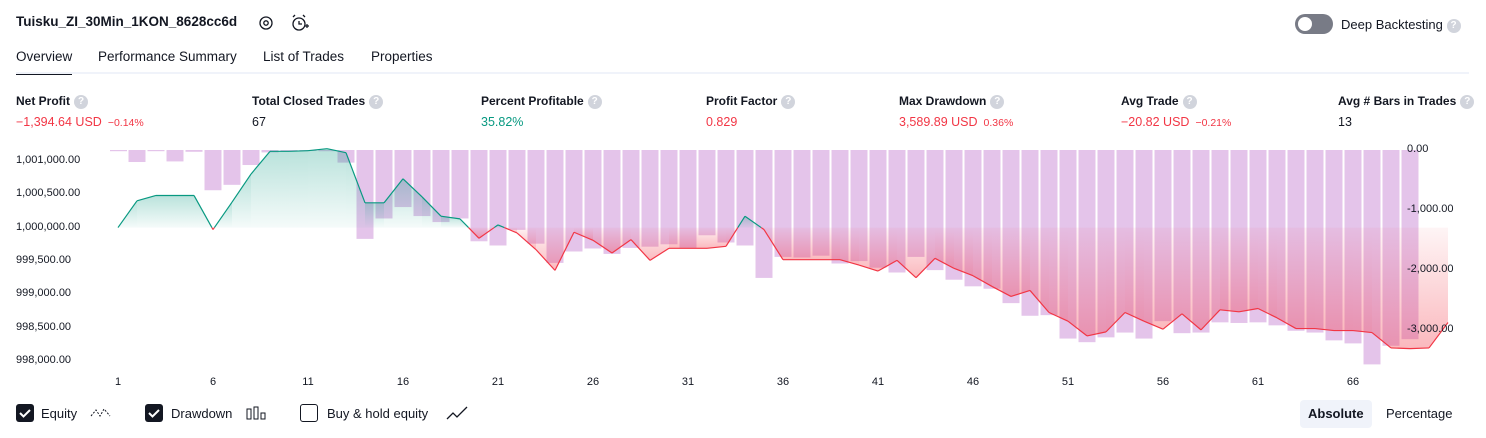 Image resolution: width=1486 pixels, height=438 pixels. Describe the element at coordinates (318, 111) in the screenshot. I see `metric-total-closed-trades: Total Closed Trades? 67` at that location.